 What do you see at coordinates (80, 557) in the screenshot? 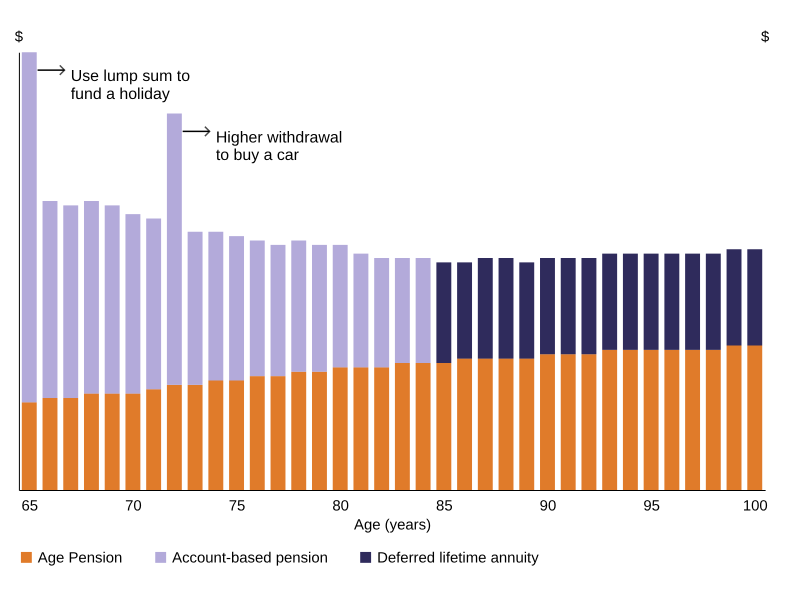
I see `legend-label: Age Pension` at bounding box center [80, 557].